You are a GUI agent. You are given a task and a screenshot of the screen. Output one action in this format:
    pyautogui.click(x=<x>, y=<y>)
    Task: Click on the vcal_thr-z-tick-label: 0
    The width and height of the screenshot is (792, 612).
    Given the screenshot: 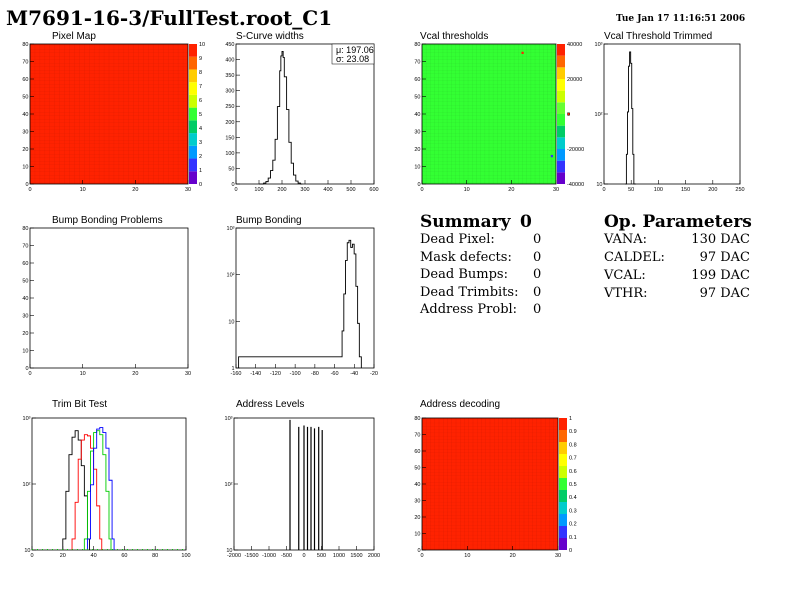 What is the action you would take?
    pyautogui.click(x=568, y=115)
    